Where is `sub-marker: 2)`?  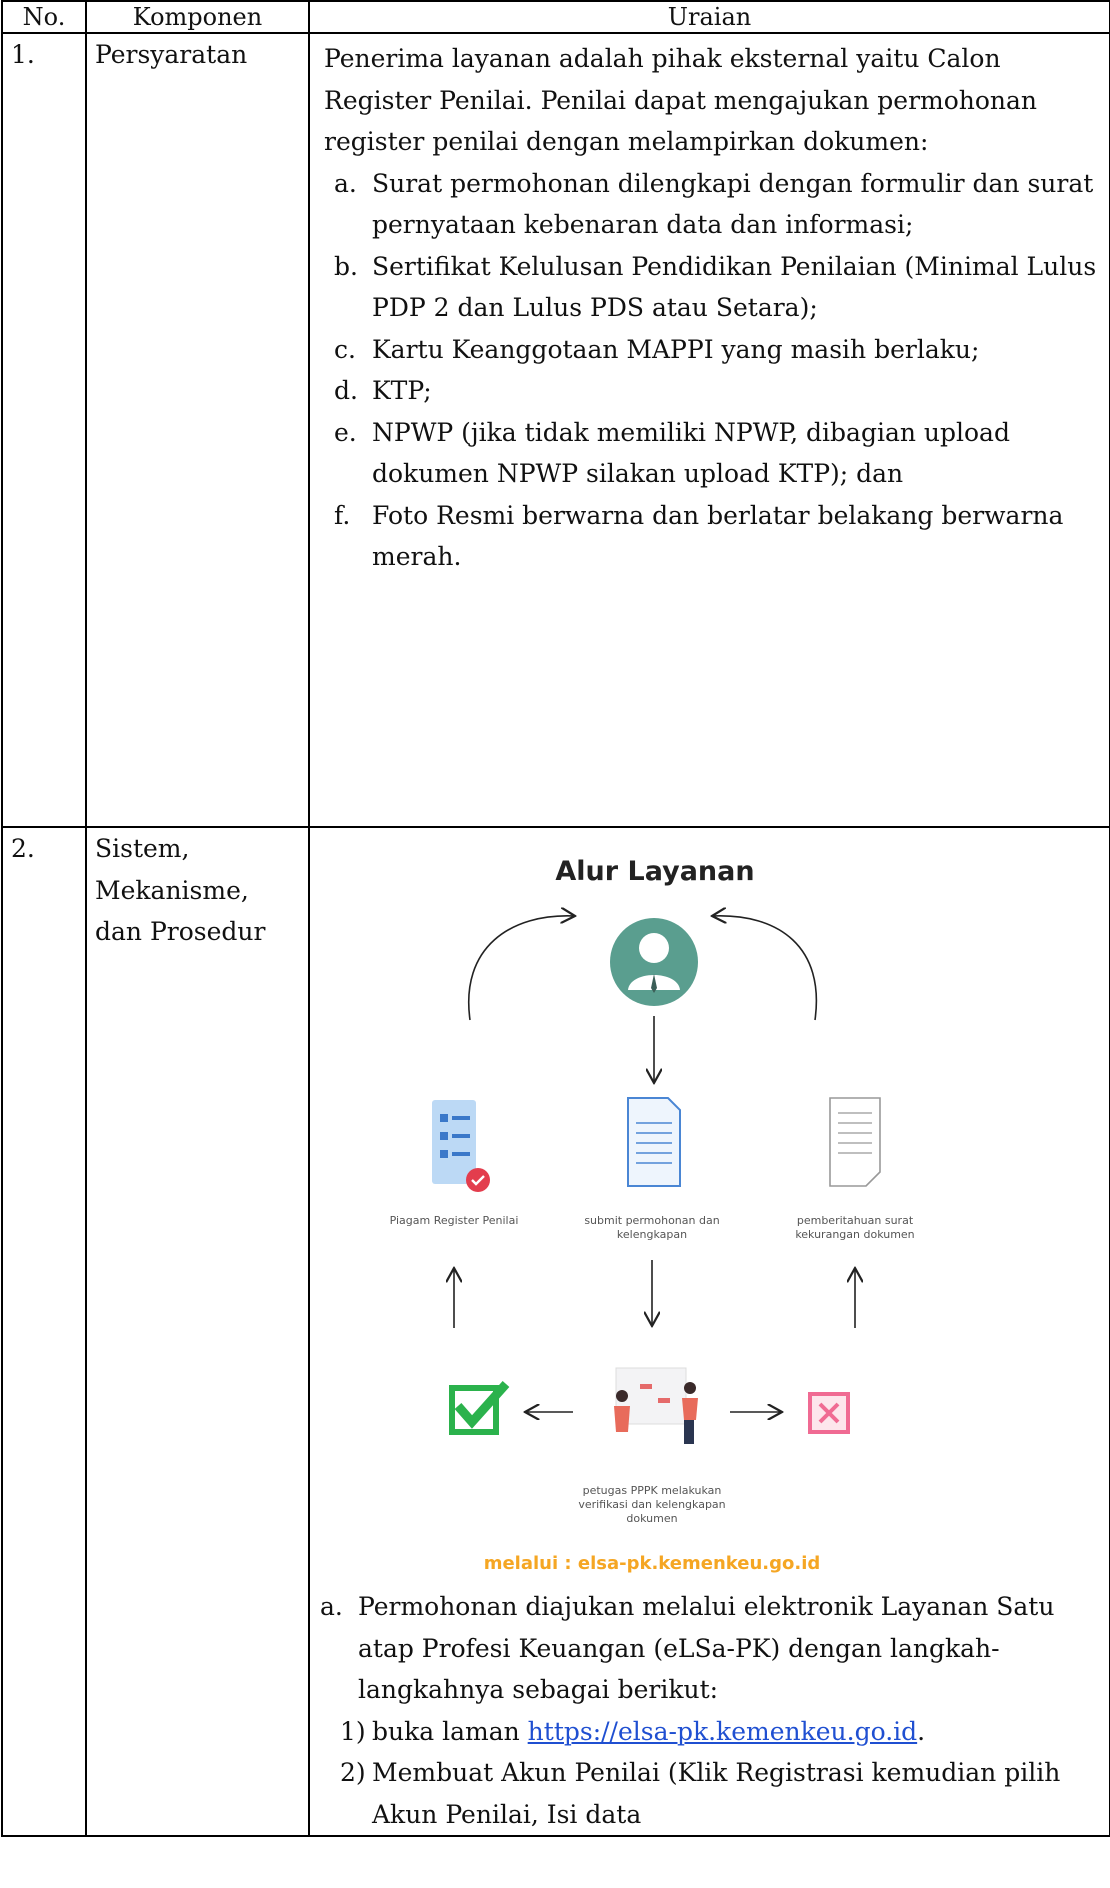 sub-marker: 2) is located at coordinates (353, 1772).